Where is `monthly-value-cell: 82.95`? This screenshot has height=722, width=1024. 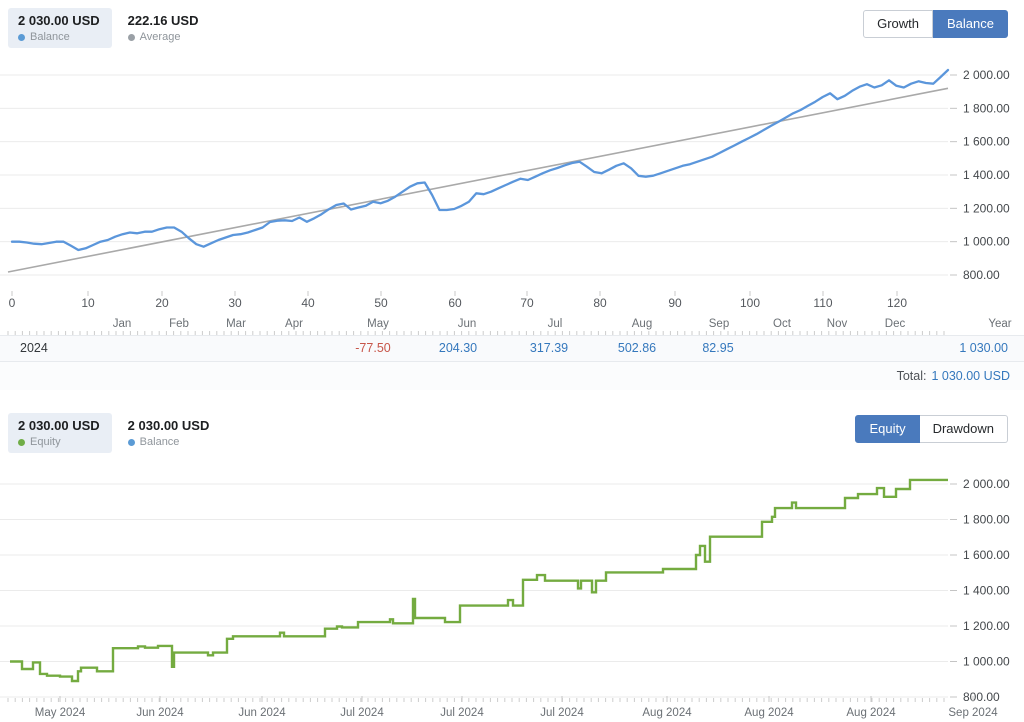
monthly-value-cell: 82.95 is located at coordinates (718, 348).